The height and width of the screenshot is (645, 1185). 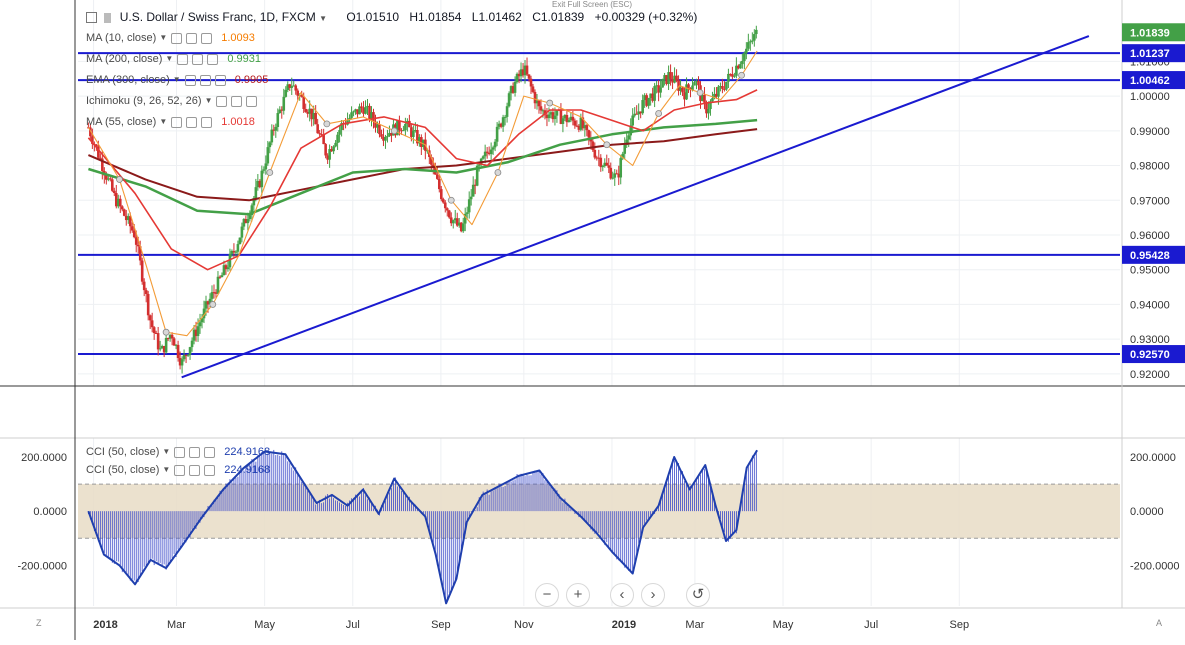 What do you see at coordinates (783, 625) in the screenshot?
I see `time-tick-label: May` at bounding box center [783, 625].